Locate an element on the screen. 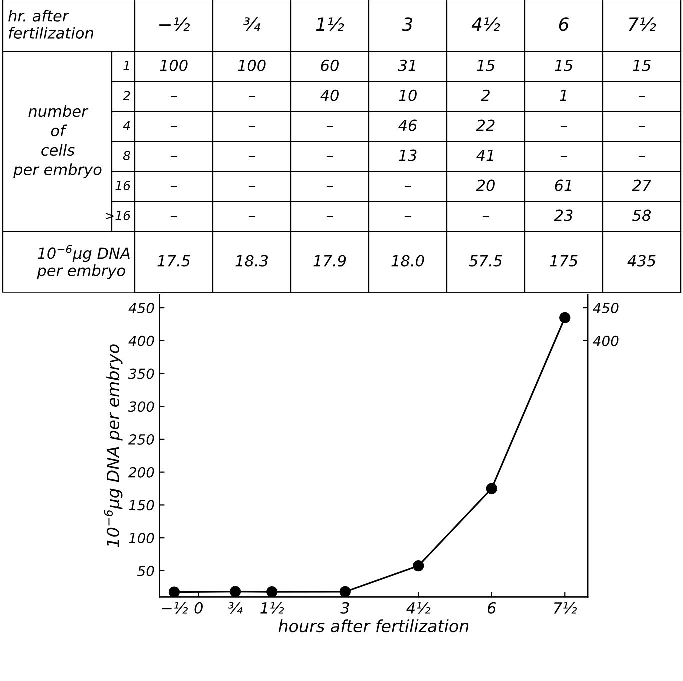 The height and width of the screenshot is (681, 683). data-label: 46 is located at coordinates (408, 126).